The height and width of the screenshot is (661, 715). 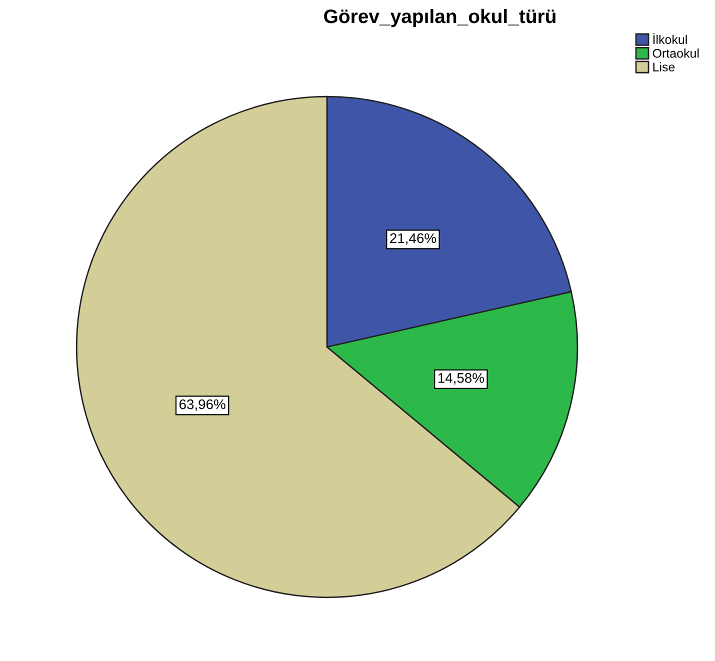 I want to click on data-label: 63,96%, so click(x=202, y=405).